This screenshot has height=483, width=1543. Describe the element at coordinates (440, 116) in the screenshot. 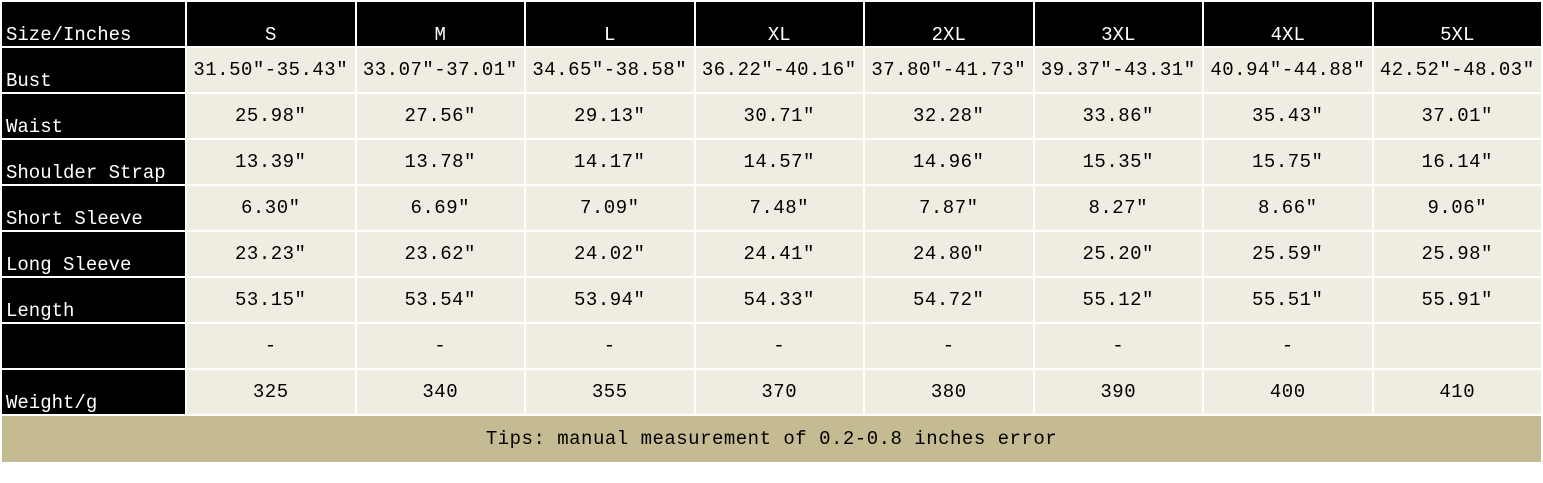

I see `table-cell: 27.56″` at that location.